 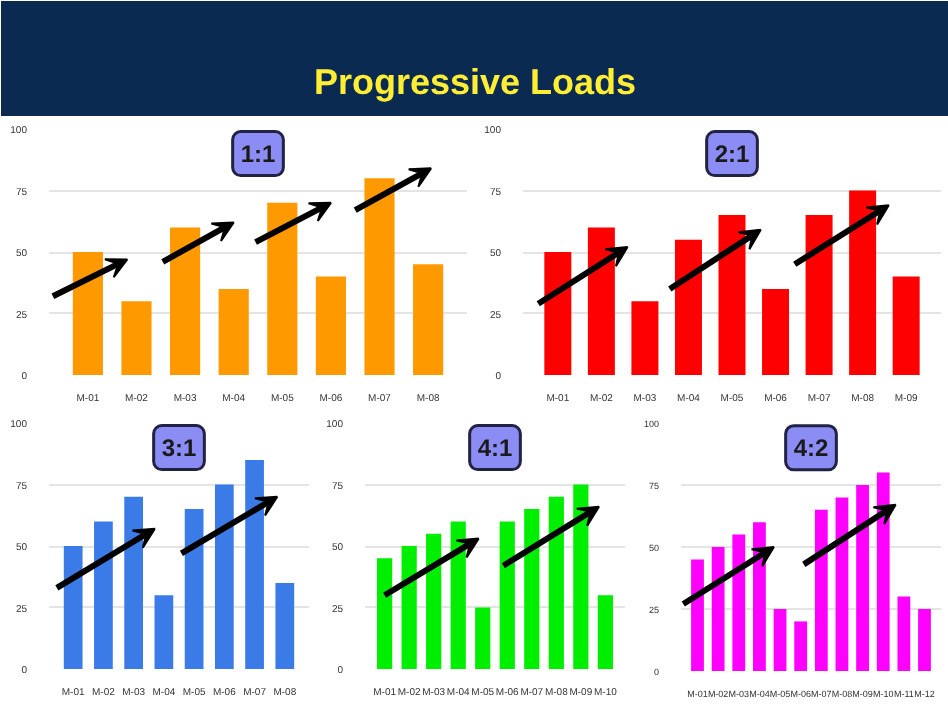 I want to click on text: Progressive Loads, so click(x=475, y=82).